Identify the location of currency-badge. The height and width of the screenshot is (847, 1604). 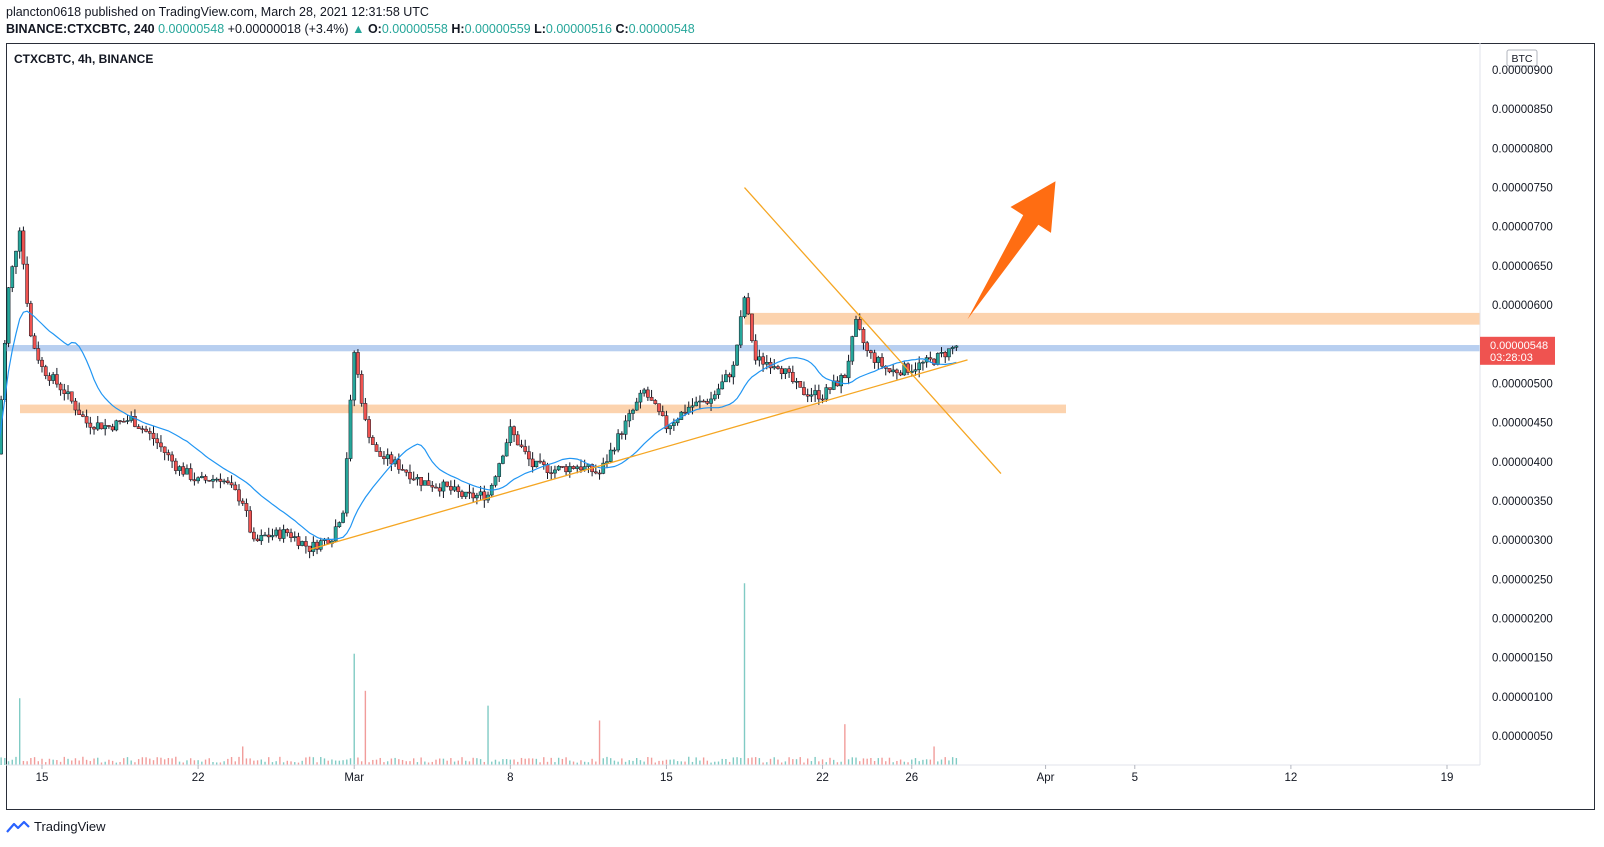
(1522, 58).